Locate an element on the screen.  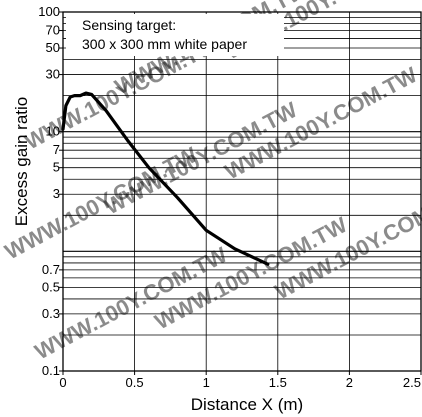
y-tick-label: 50 is located at coordinates (53, 47).